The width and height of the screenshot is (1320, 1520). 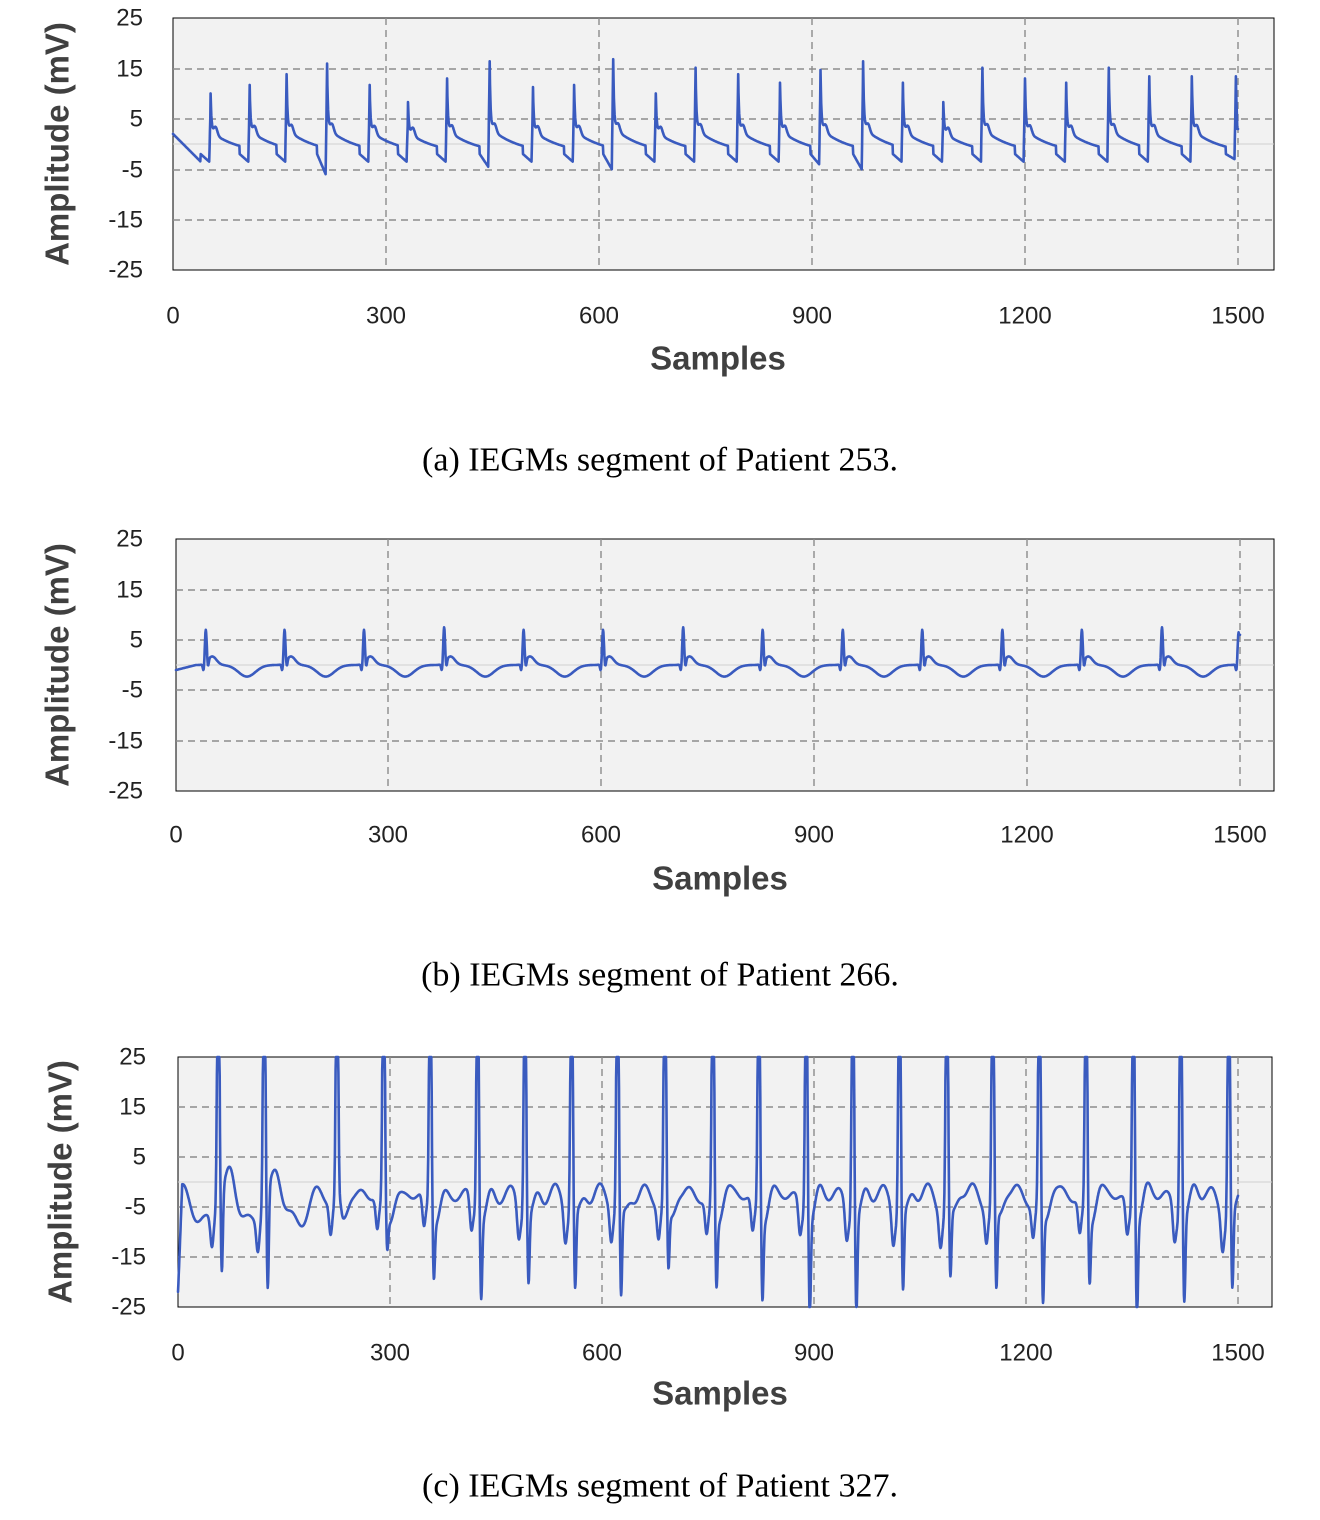 I want to click on grid-lines, so click(x=725, y=1182).